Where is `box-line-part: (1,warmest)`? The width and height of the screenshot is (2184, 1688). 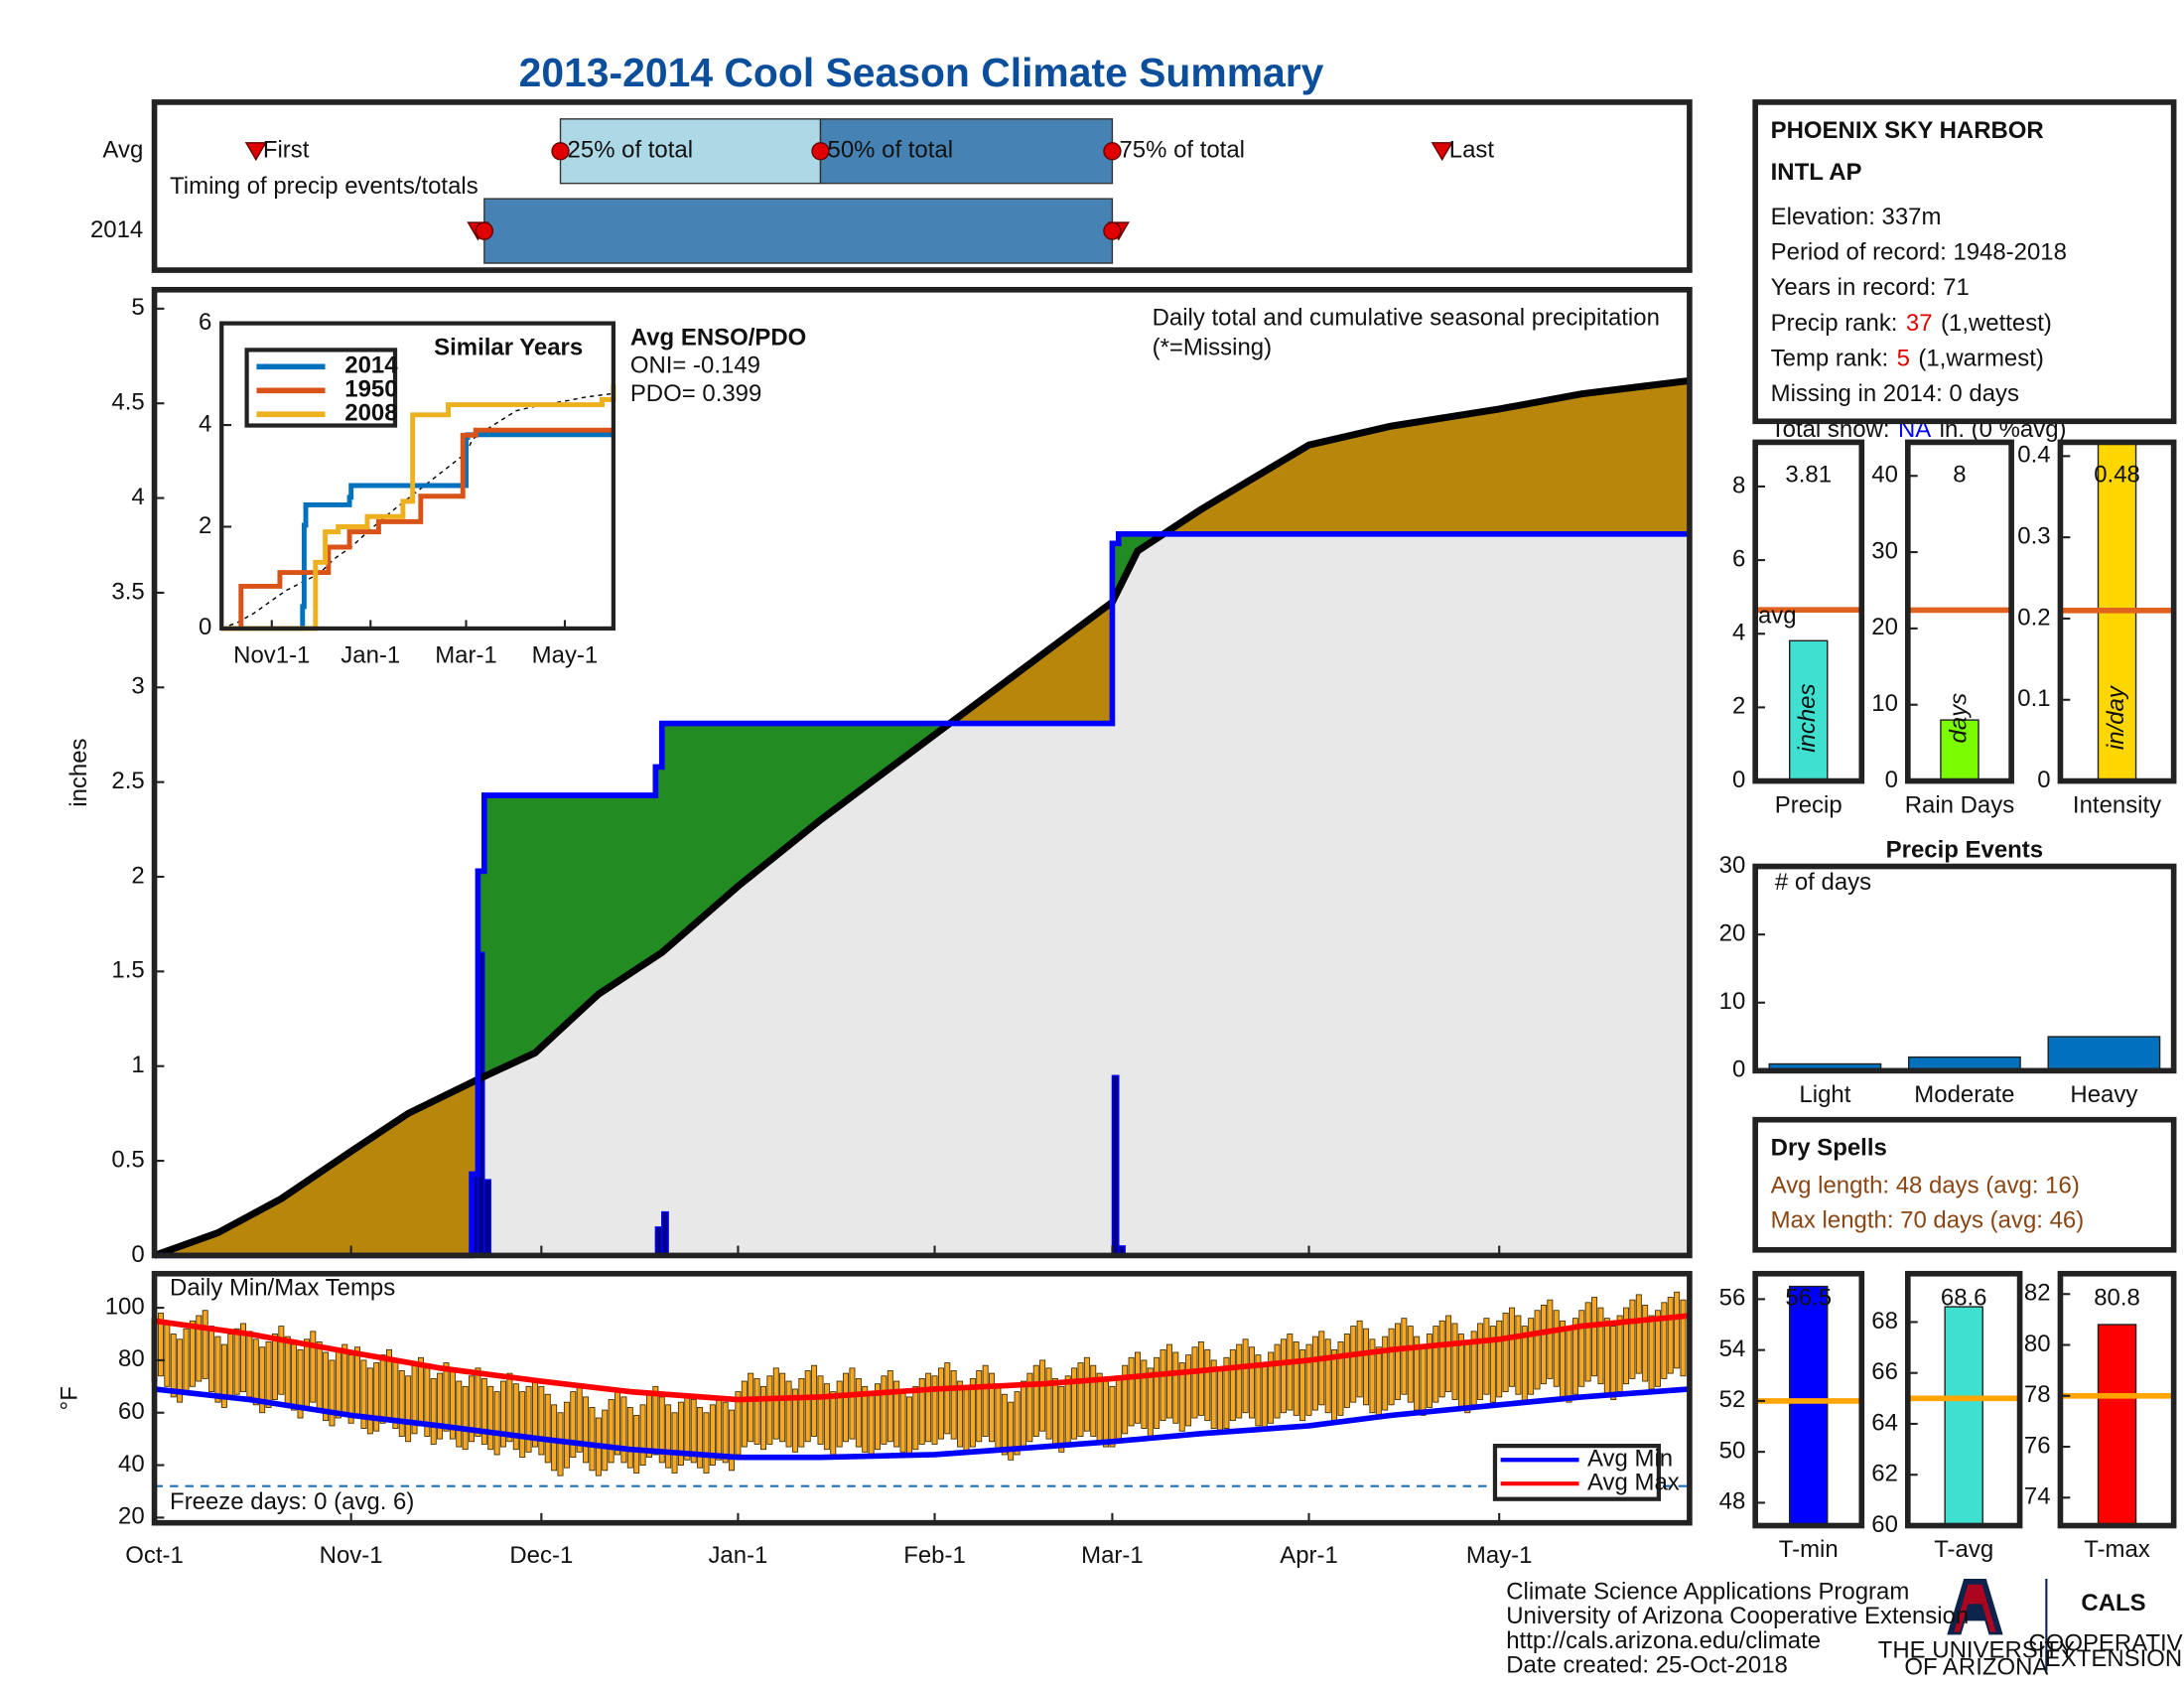 box-line-part: (1,warmest) is located at coordinates (1980, 359).